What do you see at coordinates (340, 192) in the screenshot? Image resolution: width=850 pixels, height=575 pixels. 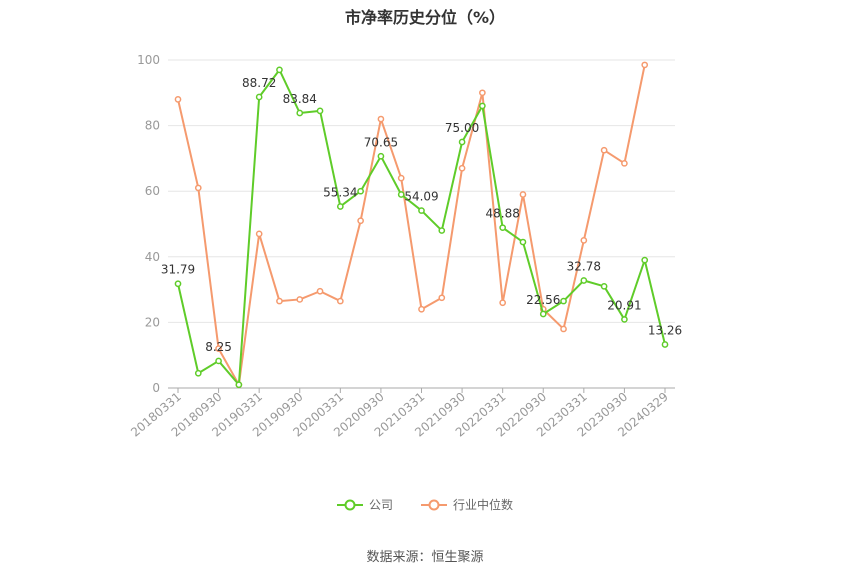 I see `data-label-20200331: 55.34` at bounding box center [340, 192].